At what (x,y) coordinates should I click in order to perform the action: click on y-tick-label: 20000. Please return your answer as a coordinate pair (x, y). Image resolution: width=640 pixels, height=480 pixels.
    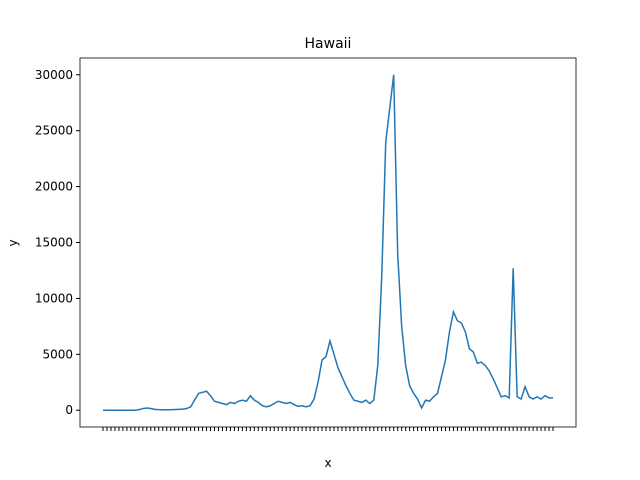
    Looking at the image, I should click on (54, 187).